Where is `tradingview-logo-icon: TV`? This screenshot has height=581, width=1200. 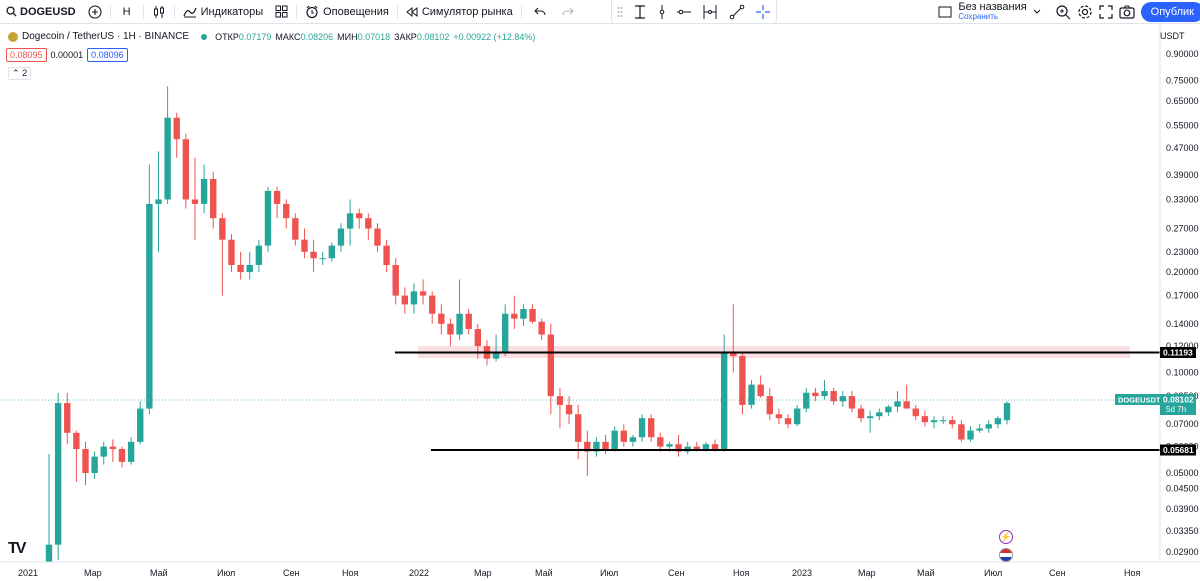 tradingview-logo-icon: TV is located at coordinates (17, 548).